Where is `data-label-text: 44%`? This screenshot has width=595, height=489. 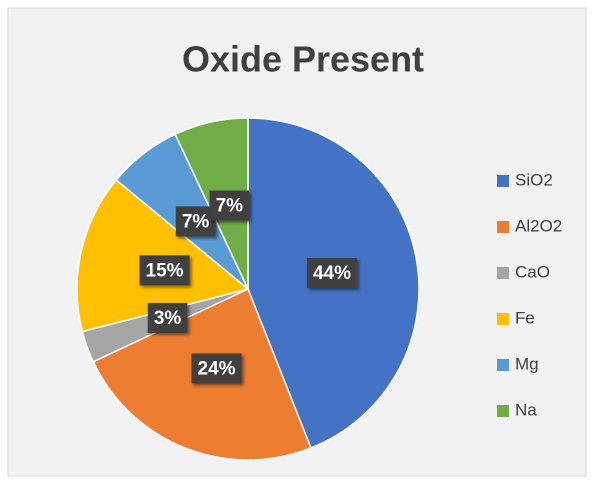
data-label-text: 44% is located at coordinates (332, 273).